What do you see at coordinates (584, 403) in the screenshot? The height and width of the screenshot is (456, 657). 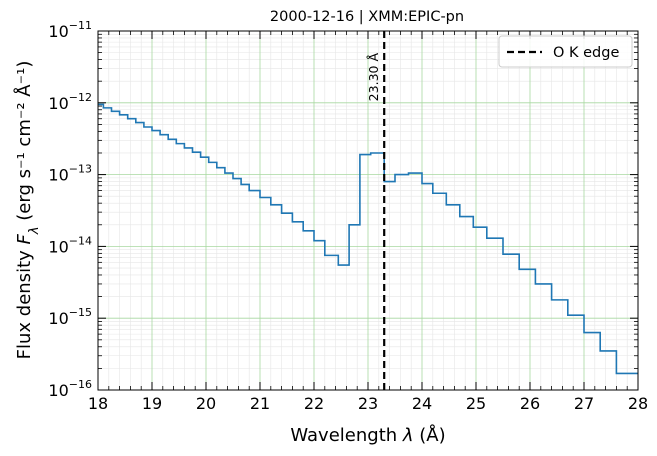 I see `x-tick-label: 27` at bounding box center [584, 403].